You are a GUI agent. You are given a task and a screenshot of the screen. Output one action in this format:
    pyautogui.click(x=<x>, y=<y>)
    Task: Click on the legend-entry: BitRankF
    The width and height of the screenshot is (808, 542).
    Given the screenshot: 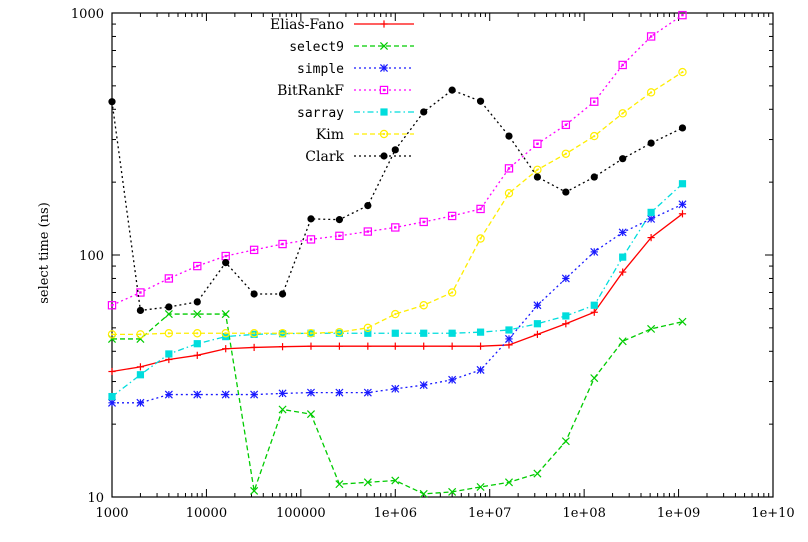 What is the action you would take?
    pyautogui.click(x=345, y=91)
    